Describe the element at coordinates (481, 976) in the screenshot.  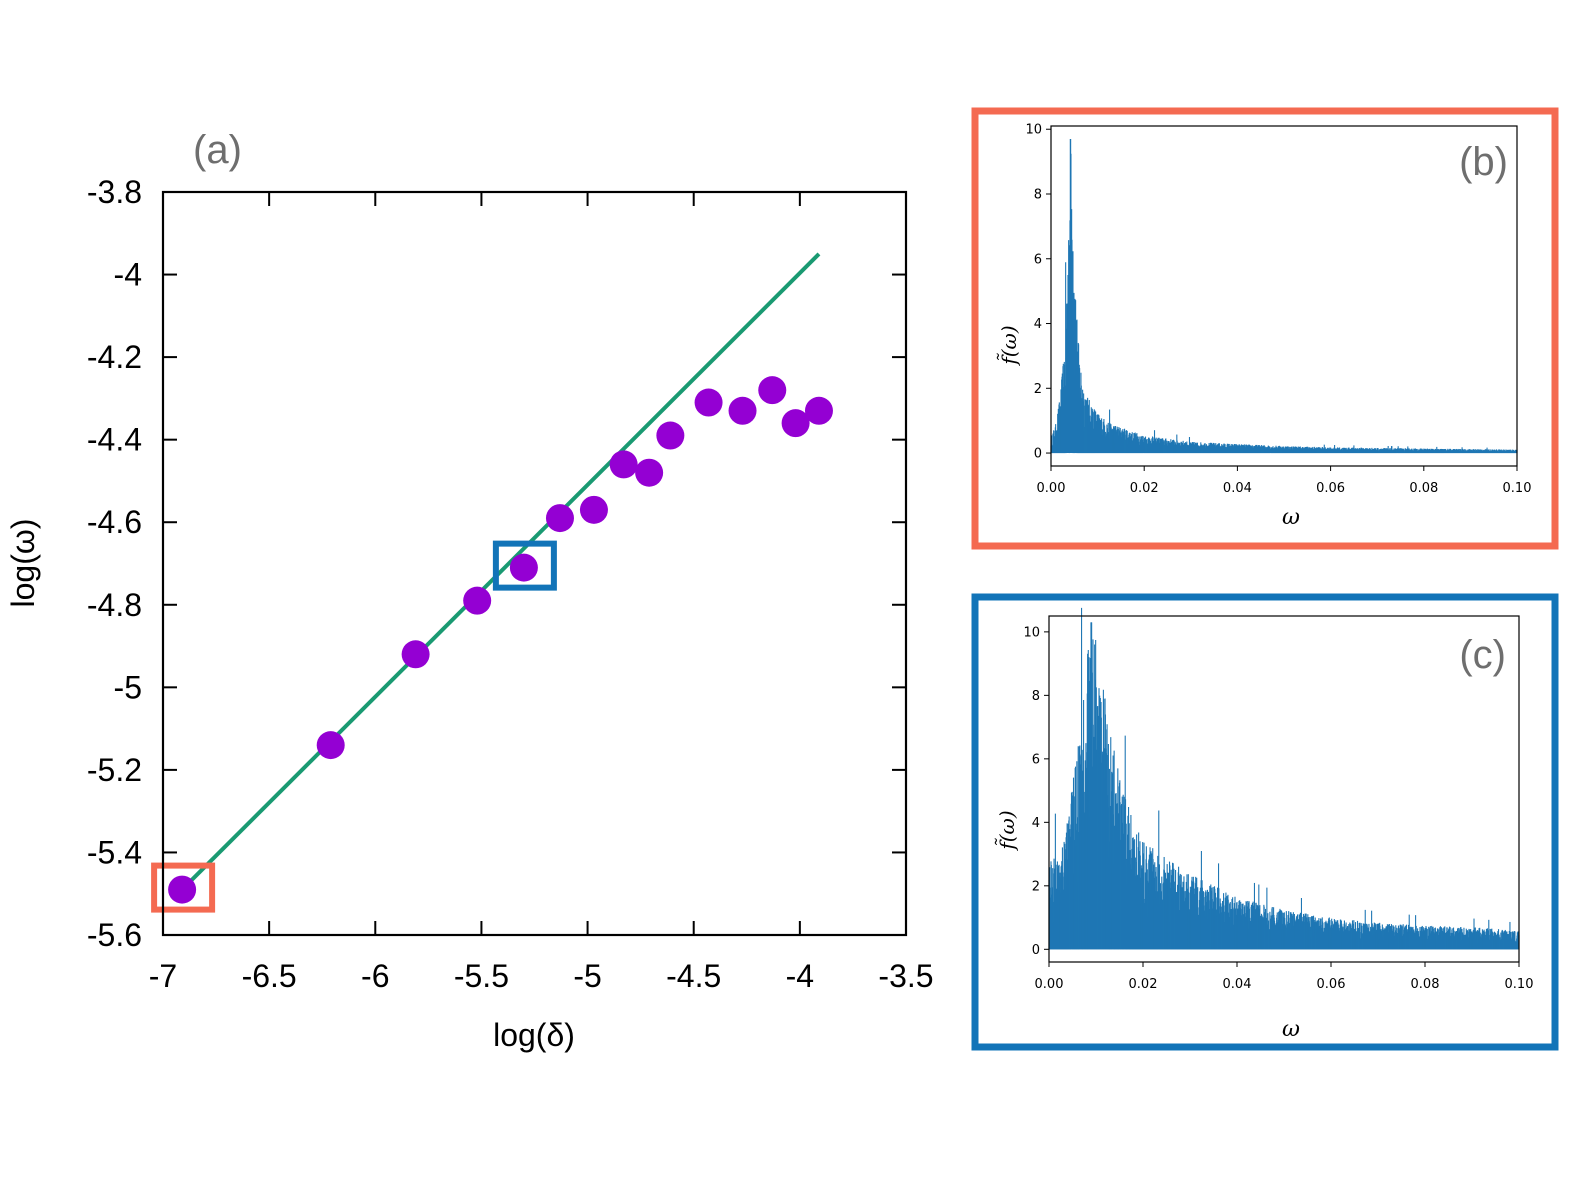
I see `x-tick-label: -5.5` at that location.